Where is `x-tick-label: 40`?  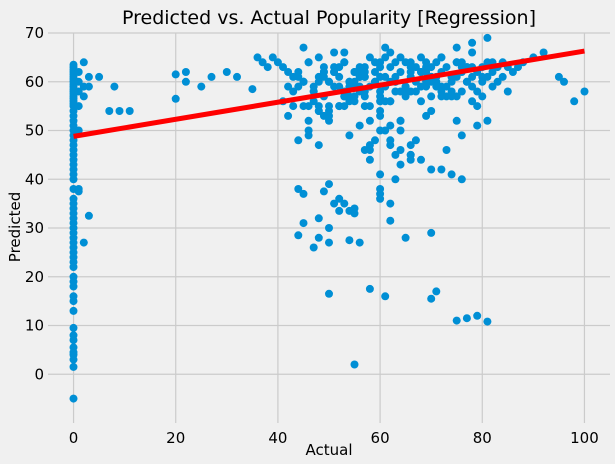 x-tick-label: 40 is located at coordinates (277, 438).